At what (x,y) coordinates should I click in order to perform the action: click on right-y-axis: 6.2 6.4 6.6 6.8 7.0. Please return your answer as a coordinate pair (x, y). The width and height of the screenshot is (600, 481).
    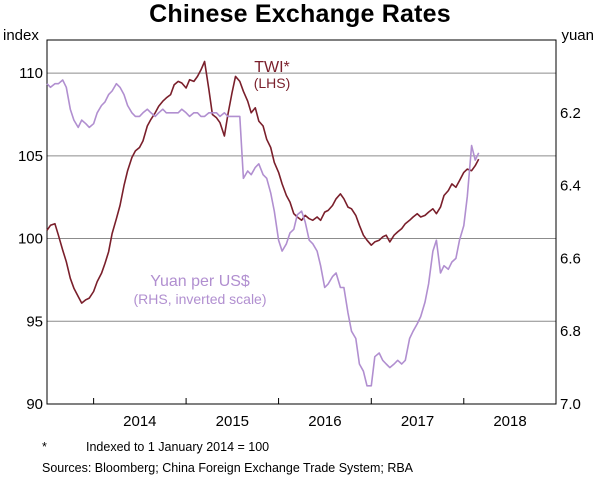
    Looking at the image, I should click on (570, 259).